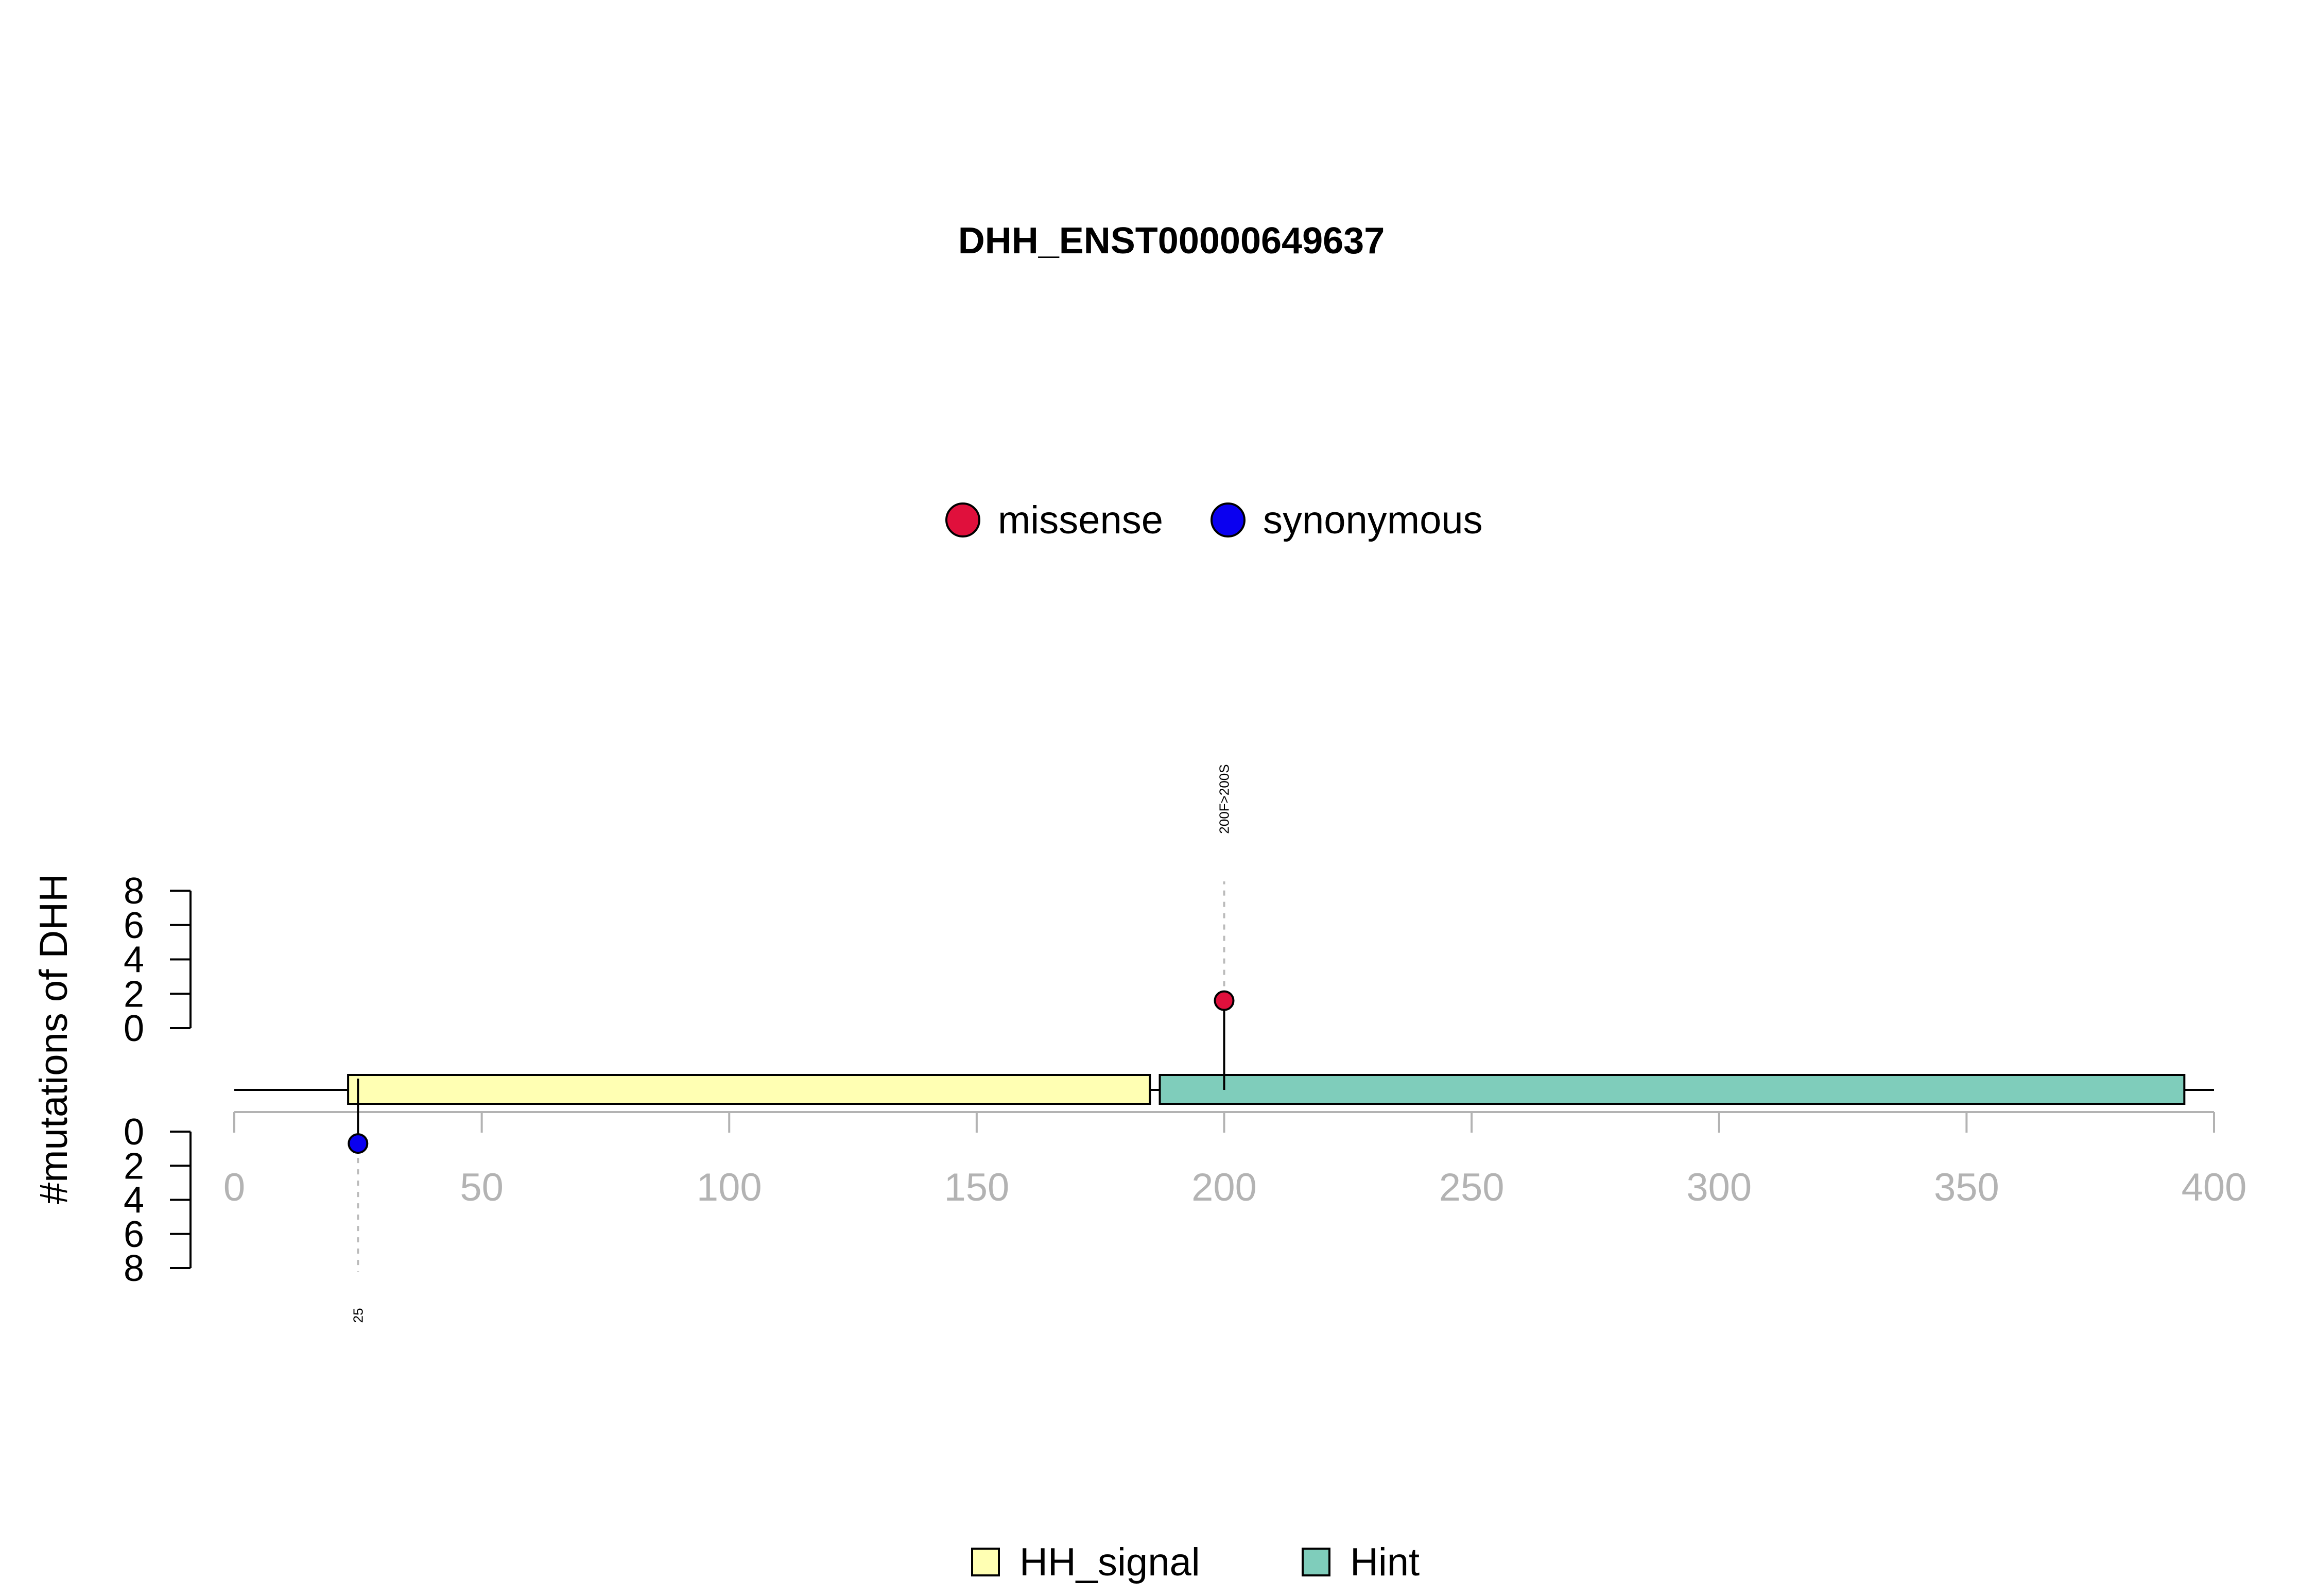  I want to click on y-axis-label: #mutations of DHH, so click(54, 1039).